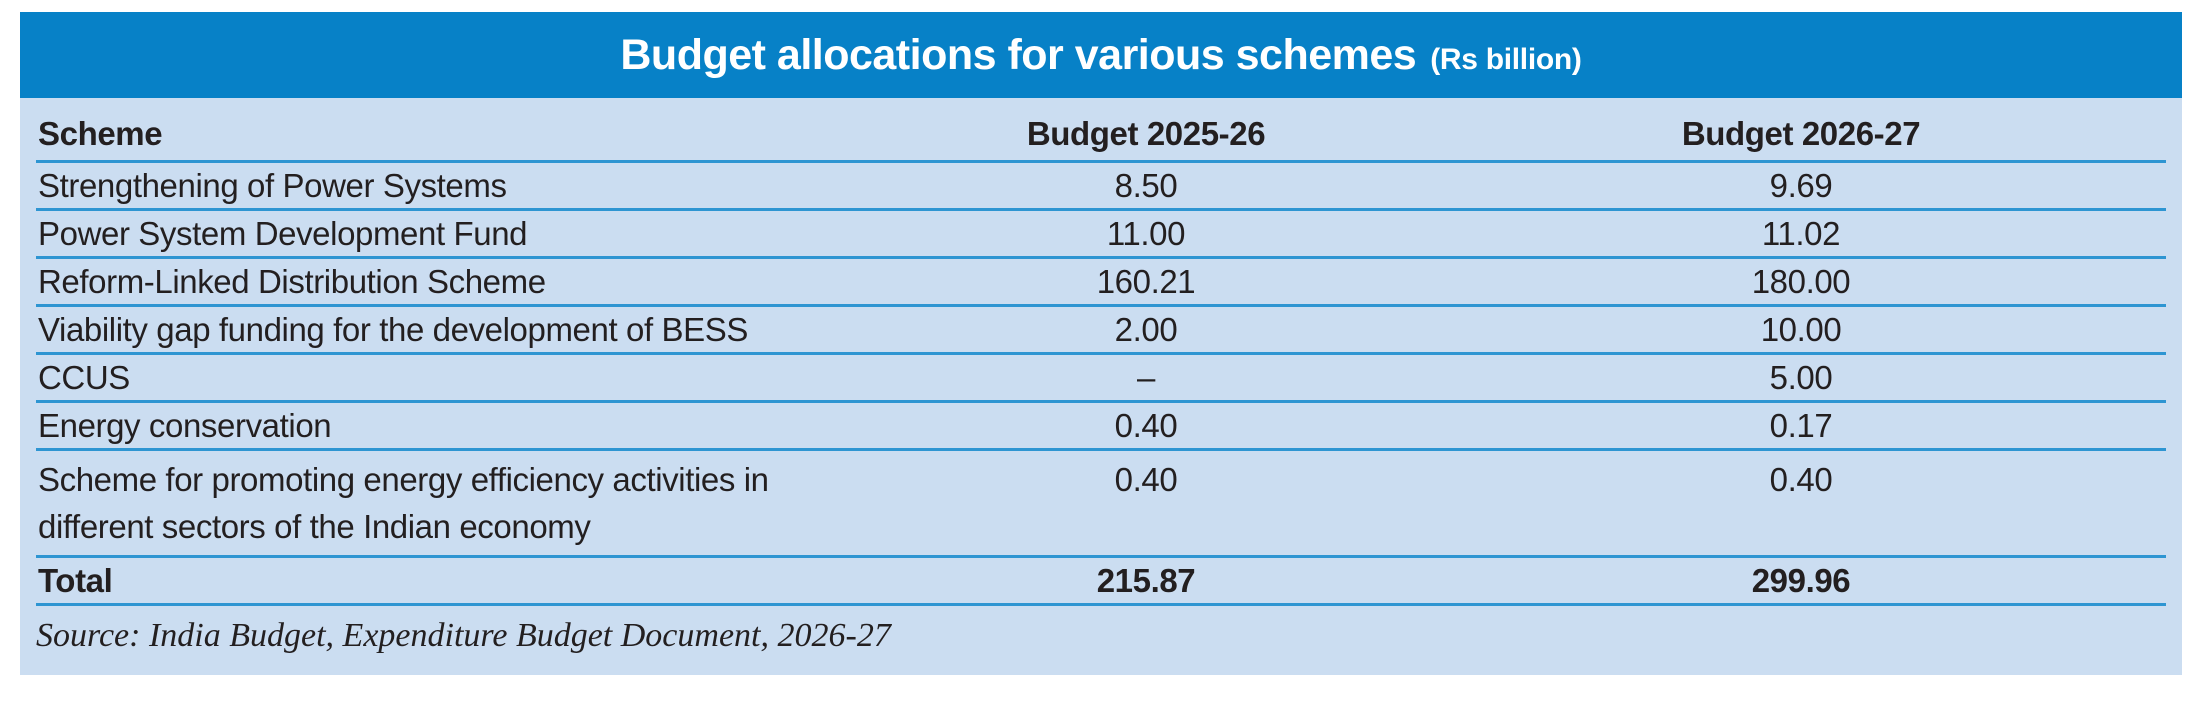 The width and height of the screenshot is (2201, 703). Describe the element at coordinates (1801, 479) in the screenshot. I see `budget-2026-27-value: 0.40` at that location.